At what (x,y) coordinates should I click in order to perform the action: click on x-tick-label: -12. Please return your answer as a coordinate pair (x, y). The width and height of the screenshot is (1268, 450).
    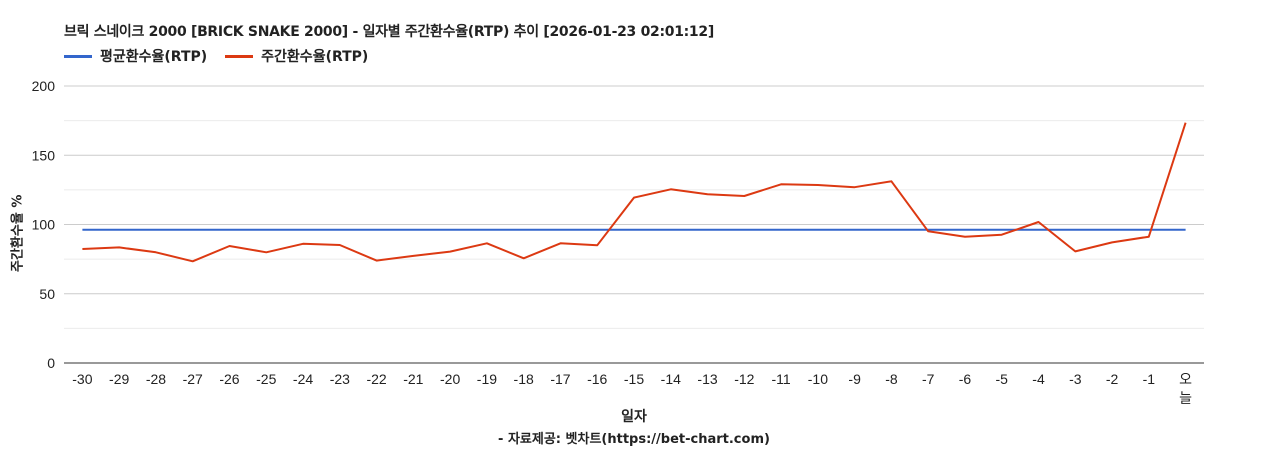
    Looking at the image, I should click on (744, 379).